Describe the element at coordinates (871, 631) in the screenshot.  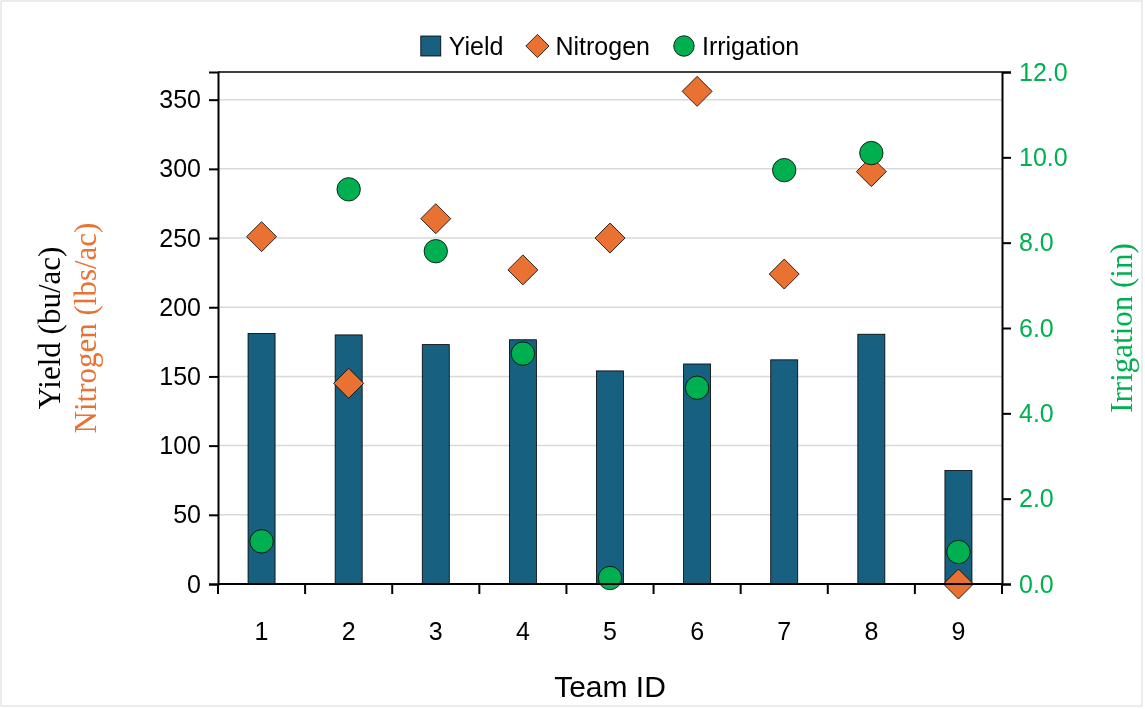
I see `x-tick-label: 8` at that location.